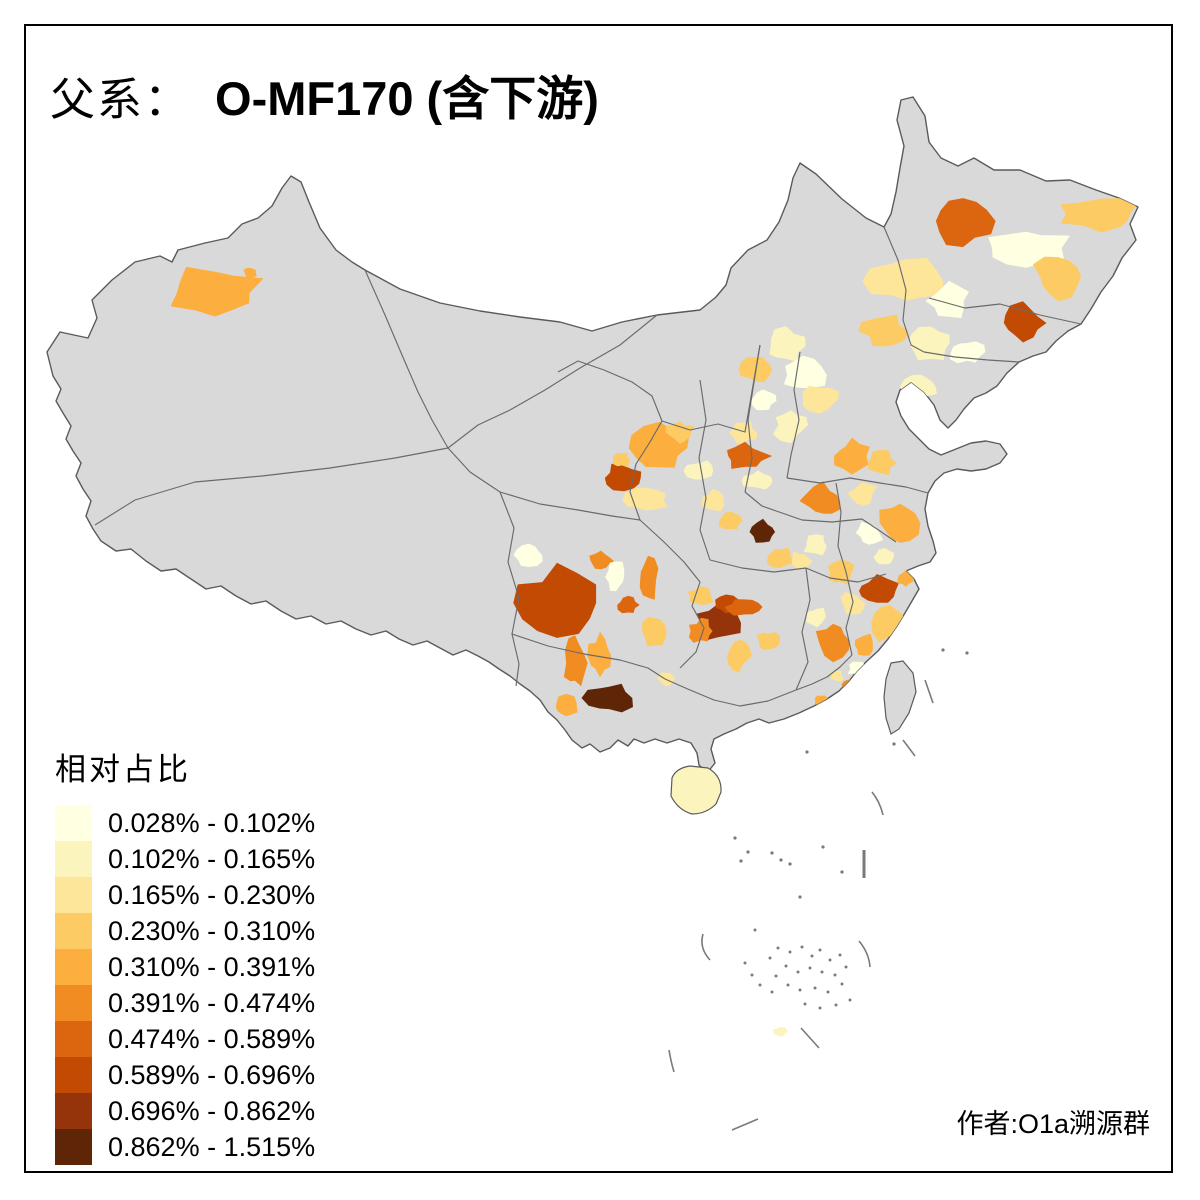 The image size is (1200, 1200). What do you see at coordinates (212, 822) in the screenshot?
I see `legend-range-label: 0.028% - 0.102%` at bounding box center [212, 822].